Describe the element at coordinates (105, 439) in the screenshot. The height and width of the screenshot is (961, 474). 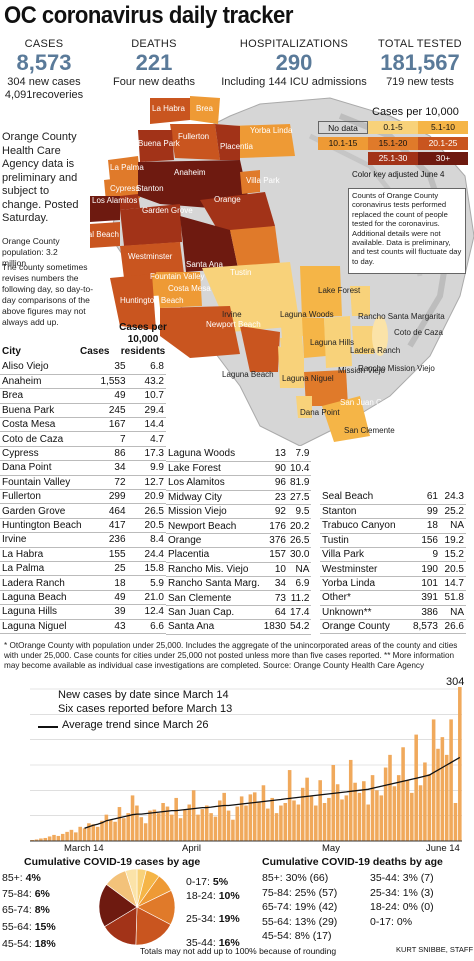
I see `city-cases: 7` at that location.